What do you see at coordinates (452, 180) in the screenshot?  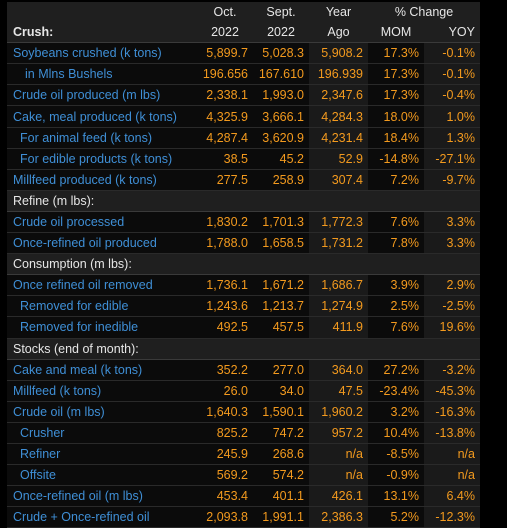 I see `value-yoy-change: -9.7%` at bounding box center [452, 180].